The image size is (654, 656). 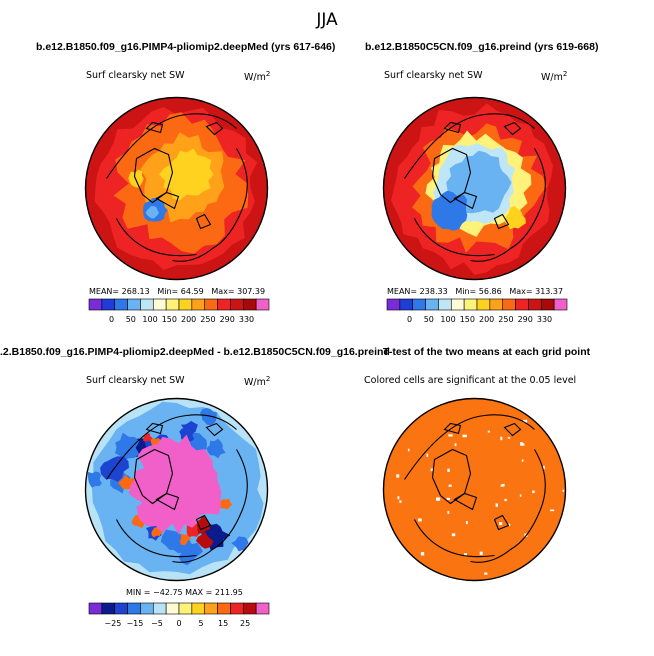 What do you see at coordinates (447, 319) in the screenshot?
I see `p2-cb-tick-label: 100` at bounding box center [447, 319].